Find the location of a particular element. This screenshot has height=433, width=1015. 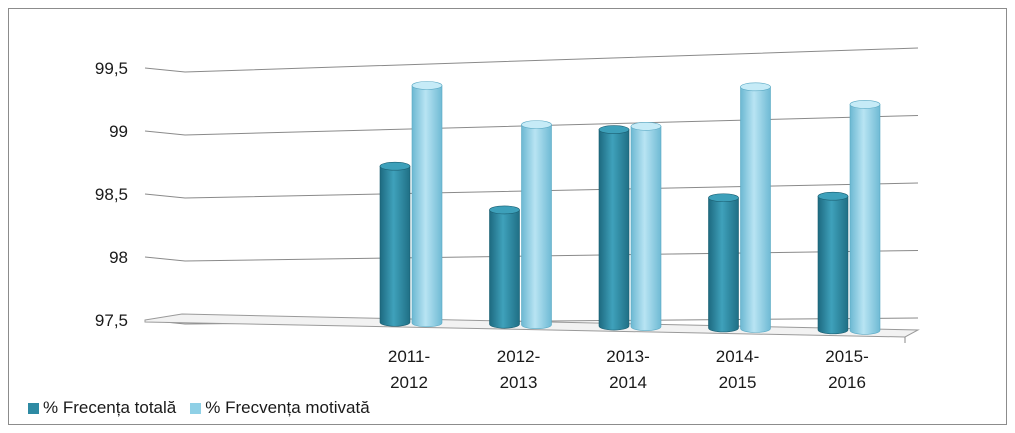

legend-swatch-total is located at coordinates (33, 408).